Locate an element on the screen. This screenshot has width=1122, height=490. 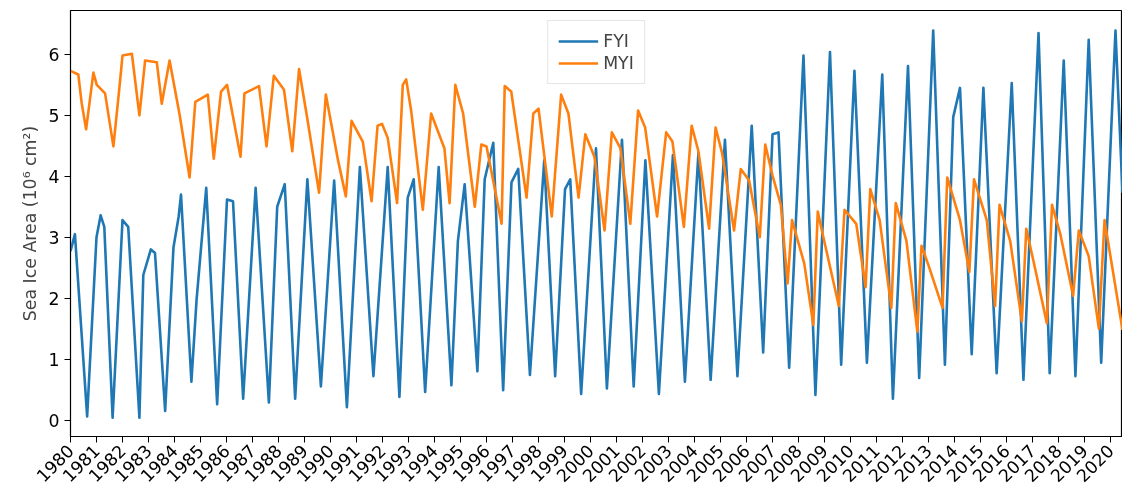
legend-label: FYI is located at coordinates (616, 41).